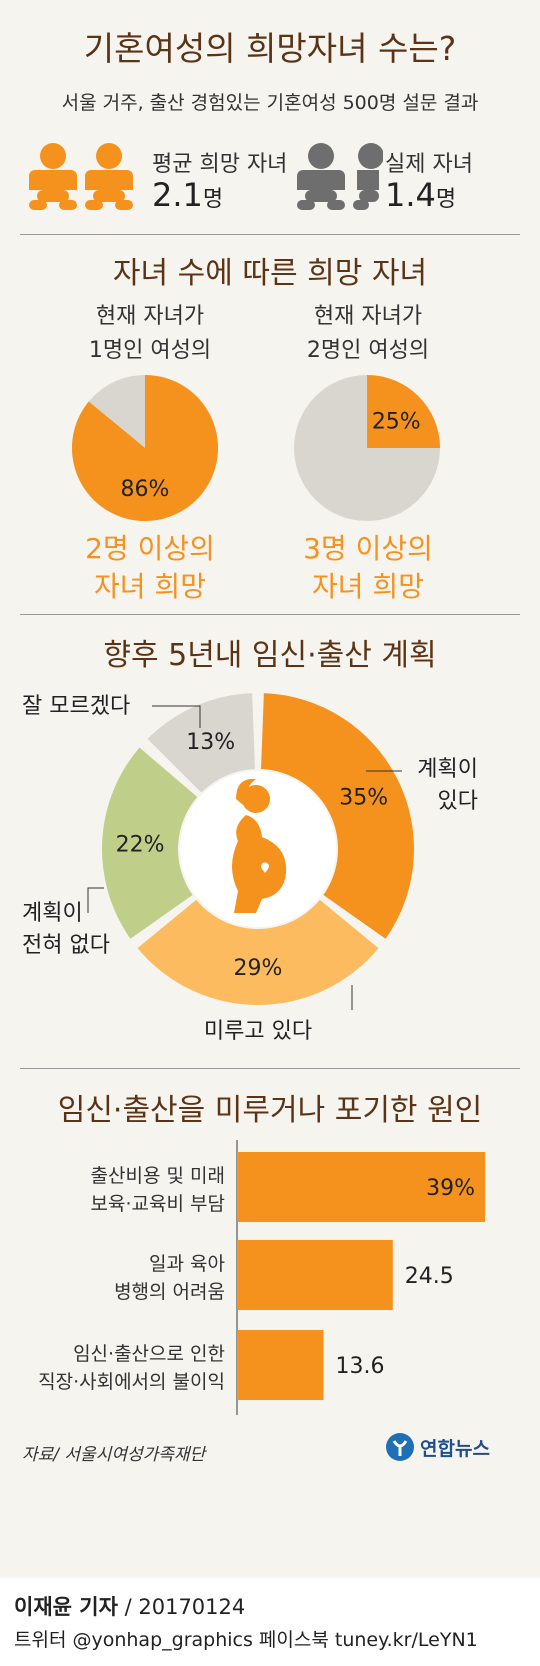 The width and height of the screenshot is (540, 1666). Describe the element at coordinates (52, 913) in the screenshot. I see `donut-category-label-3: 계획이` at that location.